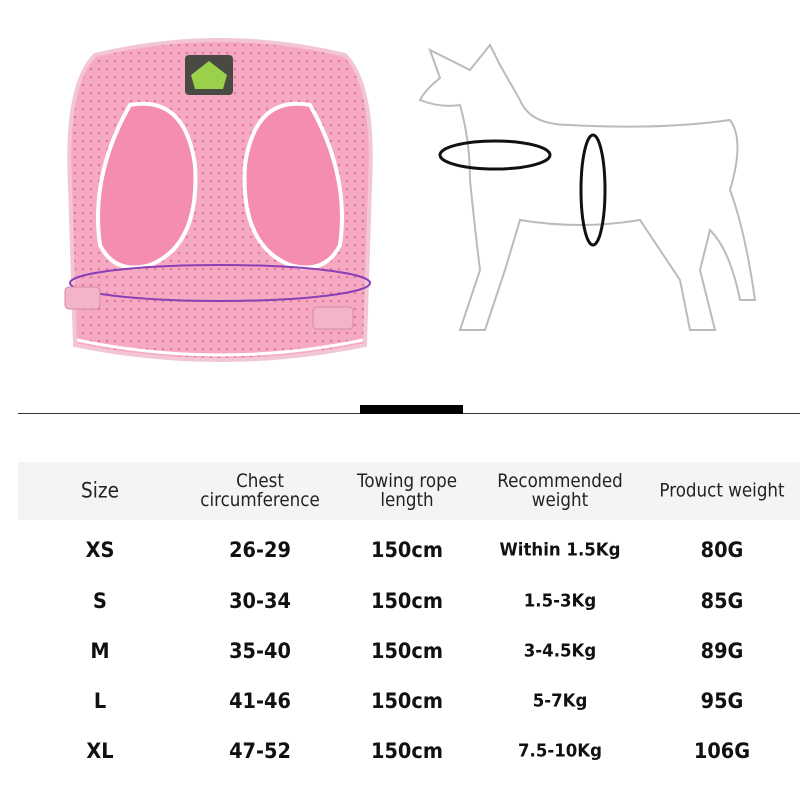  I want to click on header-size: Size, so click(100, 490).